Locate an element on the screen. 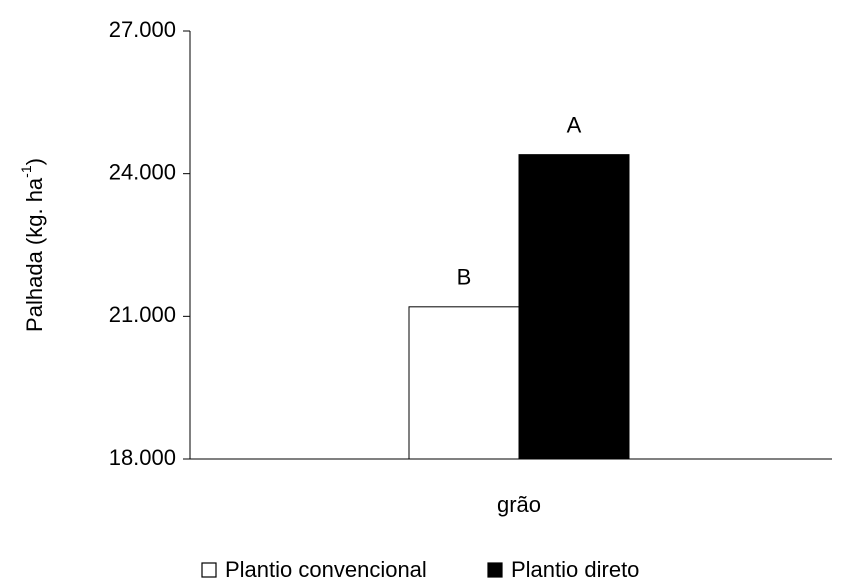 Image resolution: width=843 pixels, height=588 pixels. y-label-sup: -1 is located at coordinates (26, 171).